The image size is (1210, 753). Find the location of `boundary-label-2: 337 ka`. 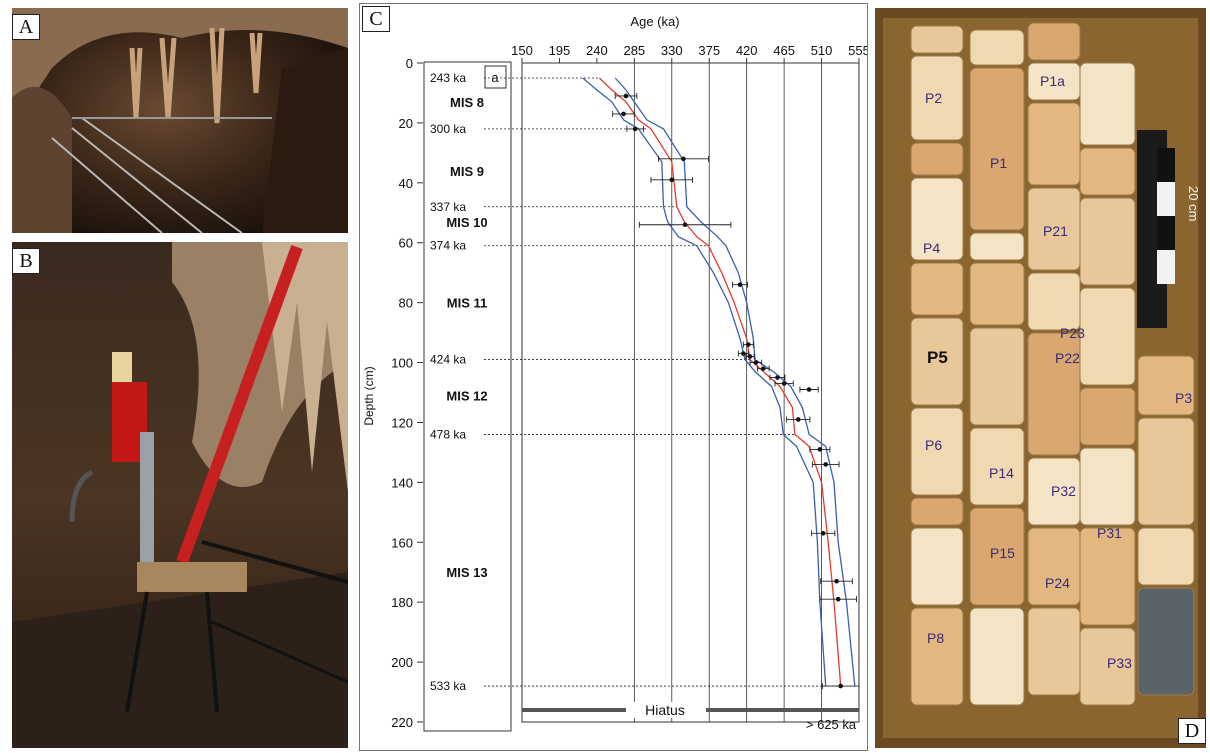

boundary-label-2: 337 ka is located at coordinates (448, 207).